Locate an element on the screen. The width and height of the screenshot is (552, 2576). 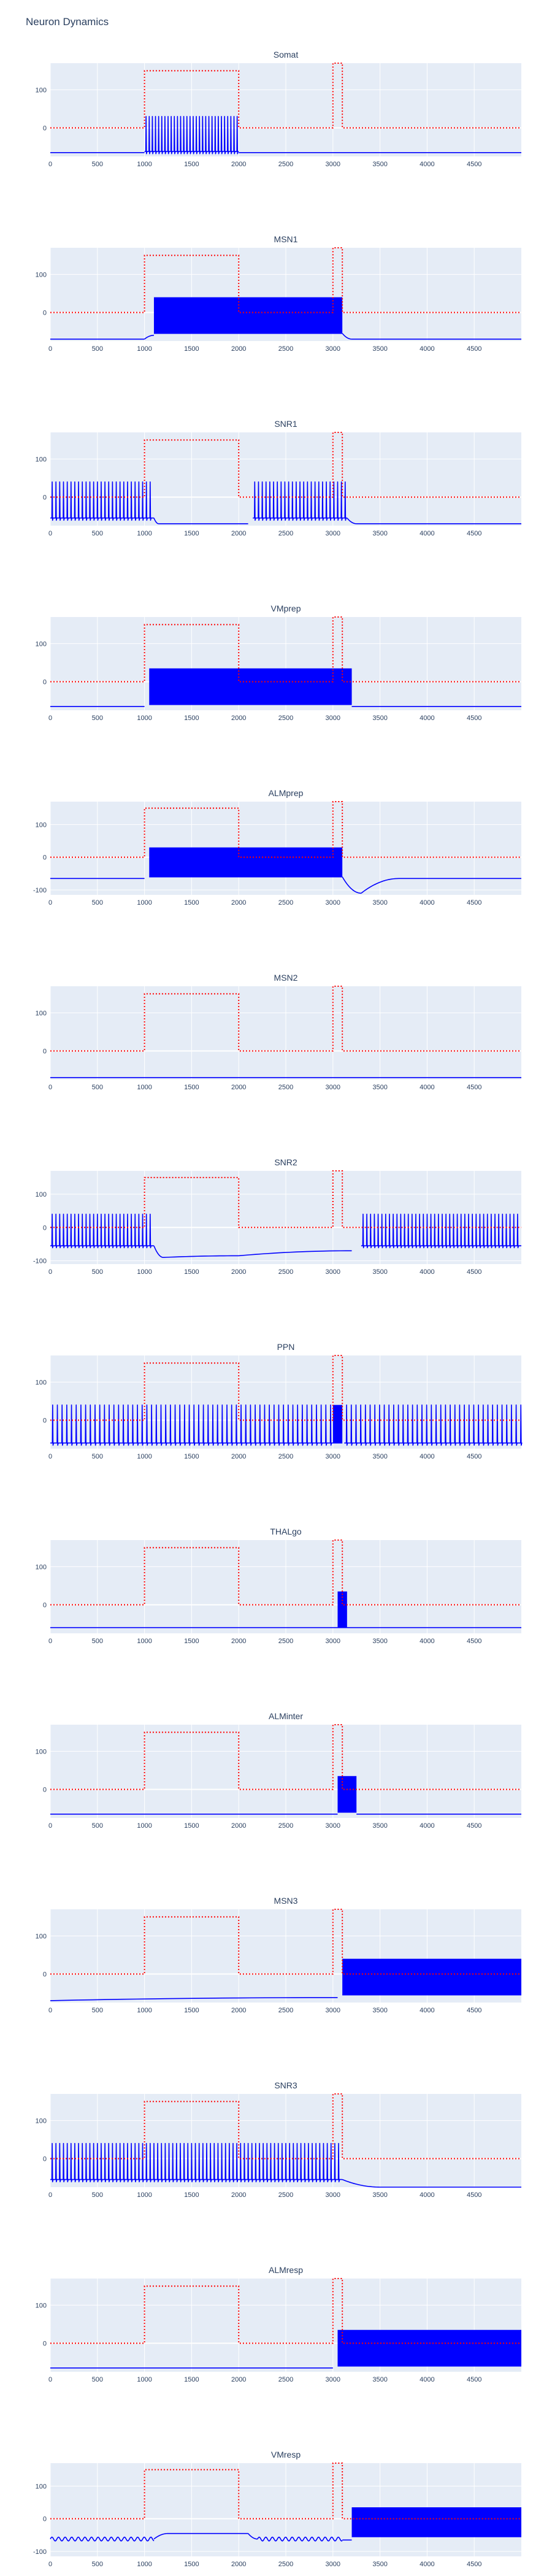
subplot-title: SNR3 is located at coordinates (285, 2085).